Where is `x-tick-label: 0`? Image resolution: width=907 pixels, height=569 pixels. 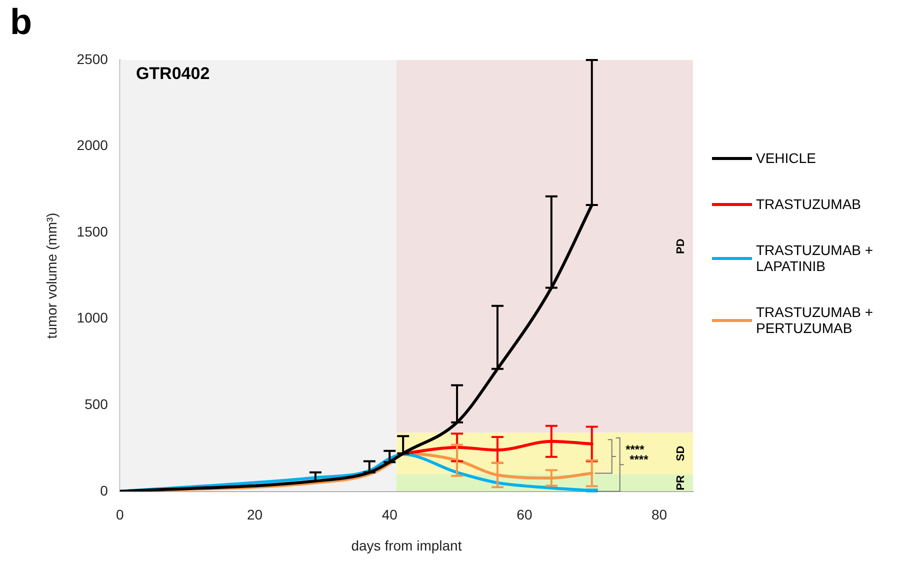
x-tick-label: 0 is located at coordinates (120, 514).